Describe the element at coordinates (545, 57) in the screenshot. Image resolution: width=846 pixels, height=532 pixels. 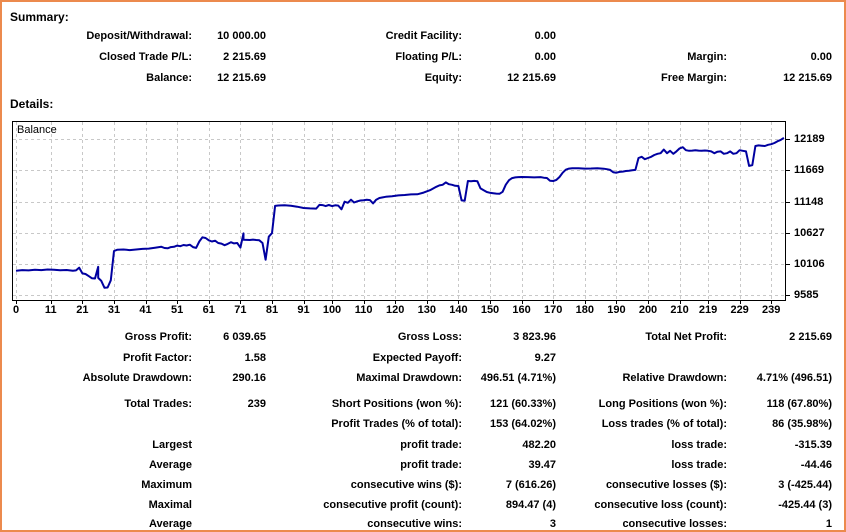
I see `summary-row-1-col2-value: 0.00` at that location.